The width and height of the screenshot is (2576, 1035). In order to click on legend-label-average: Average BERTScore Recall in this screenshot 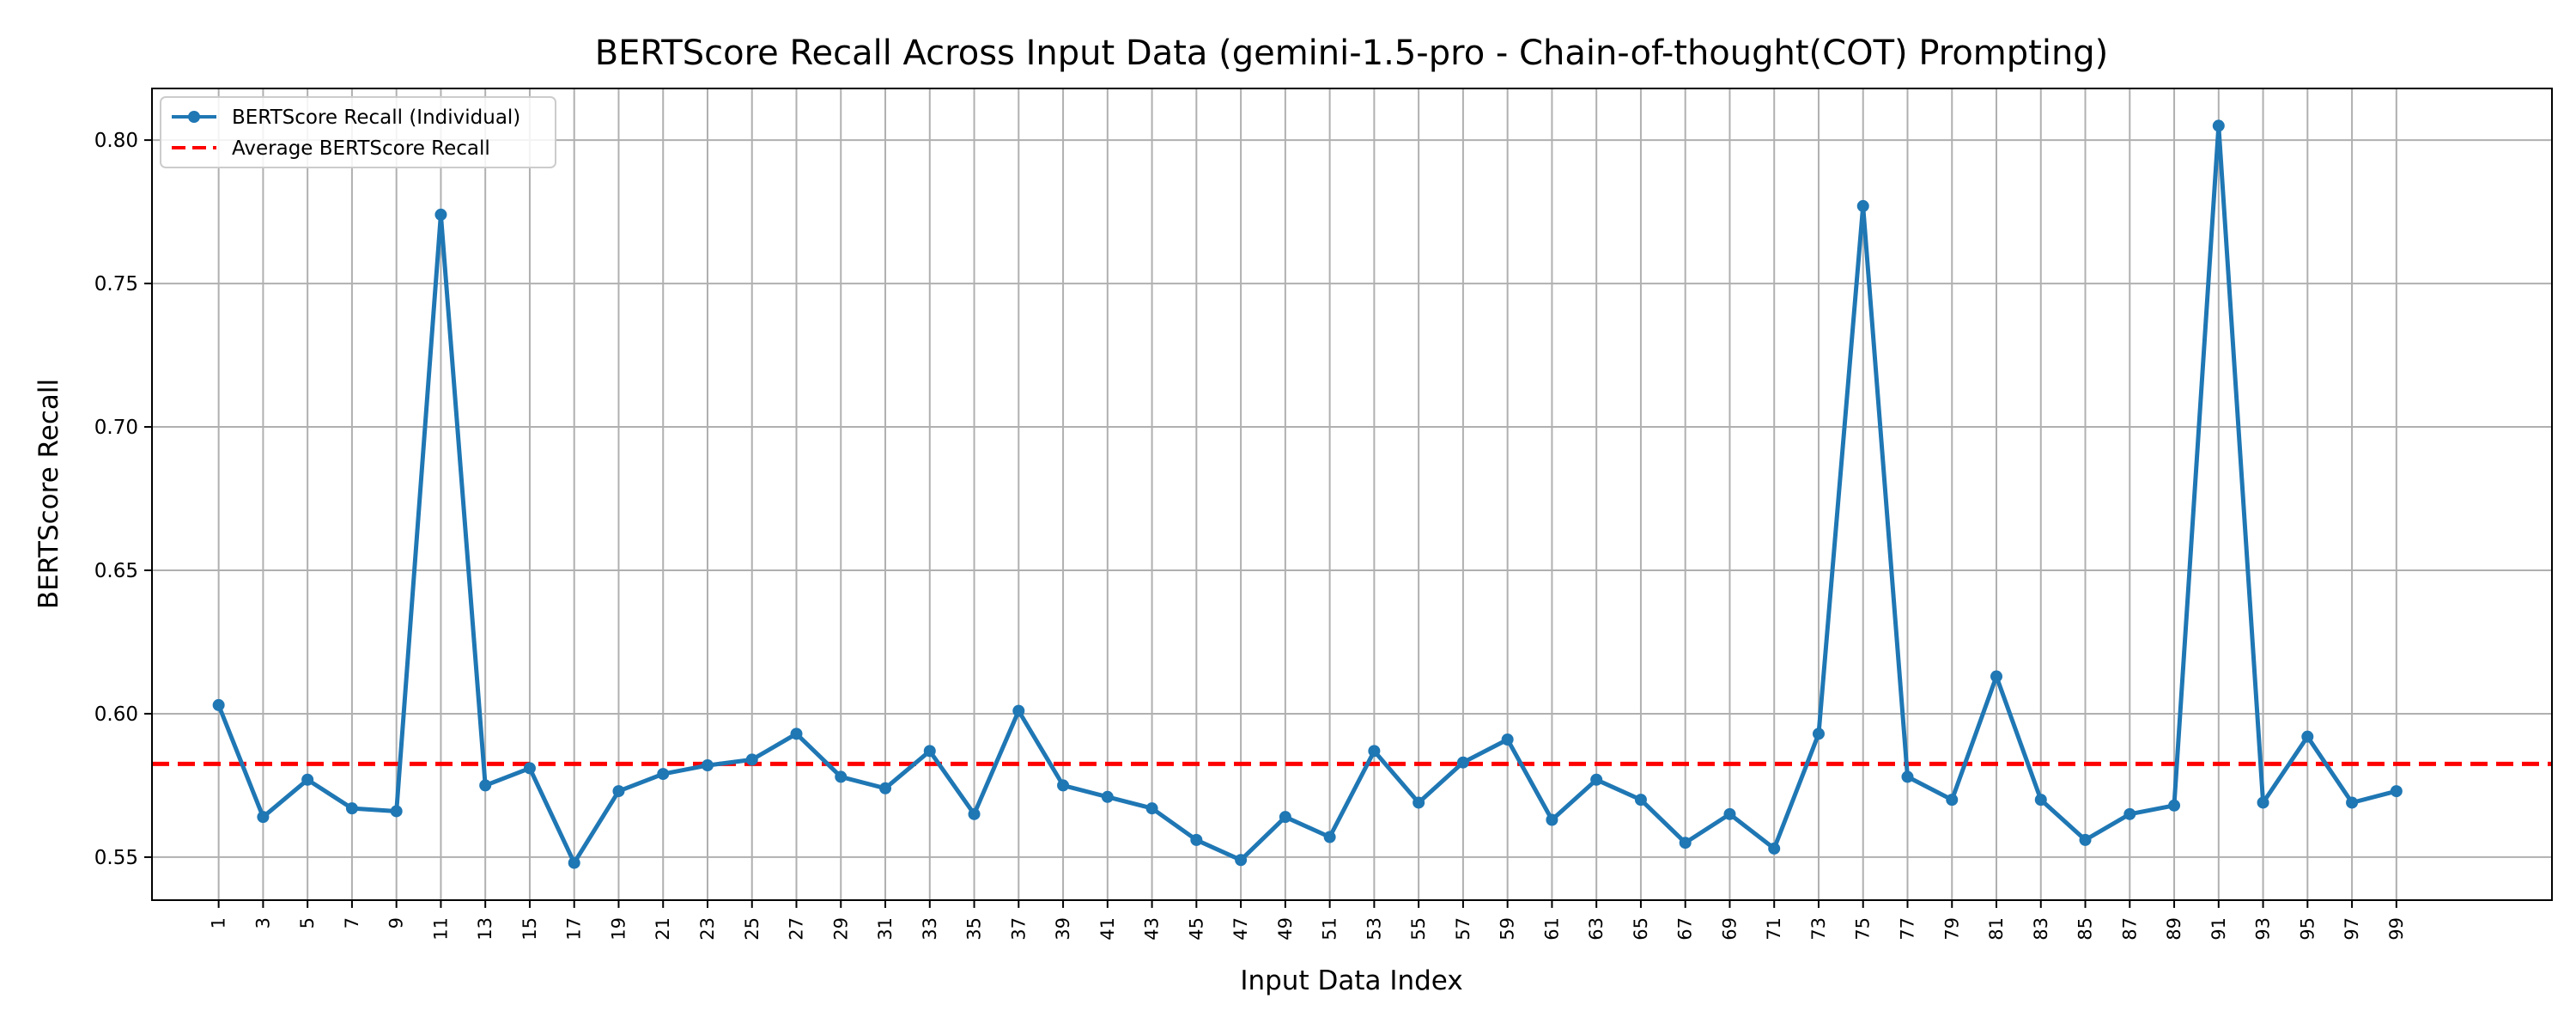, I will do `click(361, 148)`.